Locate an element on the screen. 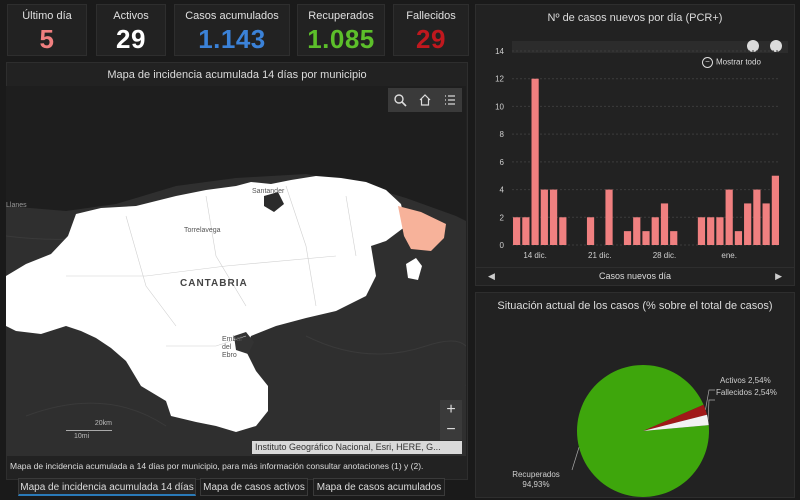 This screenshot has height=500, width=800. stat-label: Casos acumulados is located at coordinates (232, 16).